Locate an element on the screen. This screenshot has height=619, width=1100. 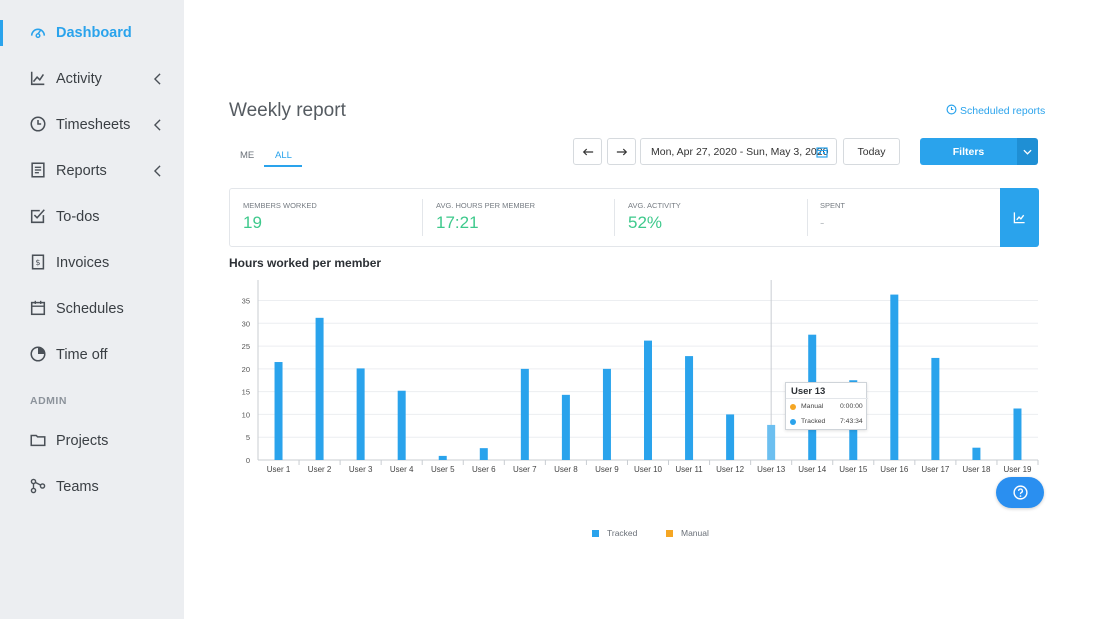
tooltip-row-label: Tracked is located at coordinates (813, 421).